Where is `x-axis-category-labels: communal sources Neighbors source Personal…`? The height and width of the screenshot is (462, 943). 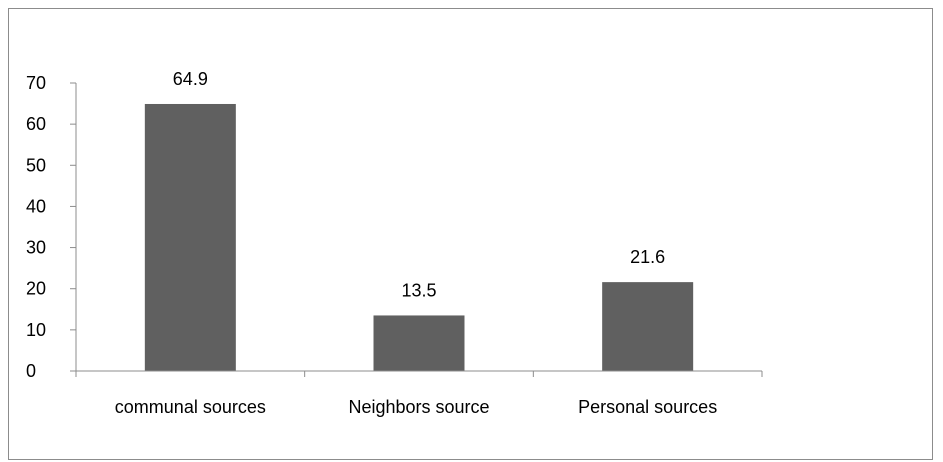 x-axis-category-labels: communal sources Neighbors source Personal… is located at coordinates (416, 407).